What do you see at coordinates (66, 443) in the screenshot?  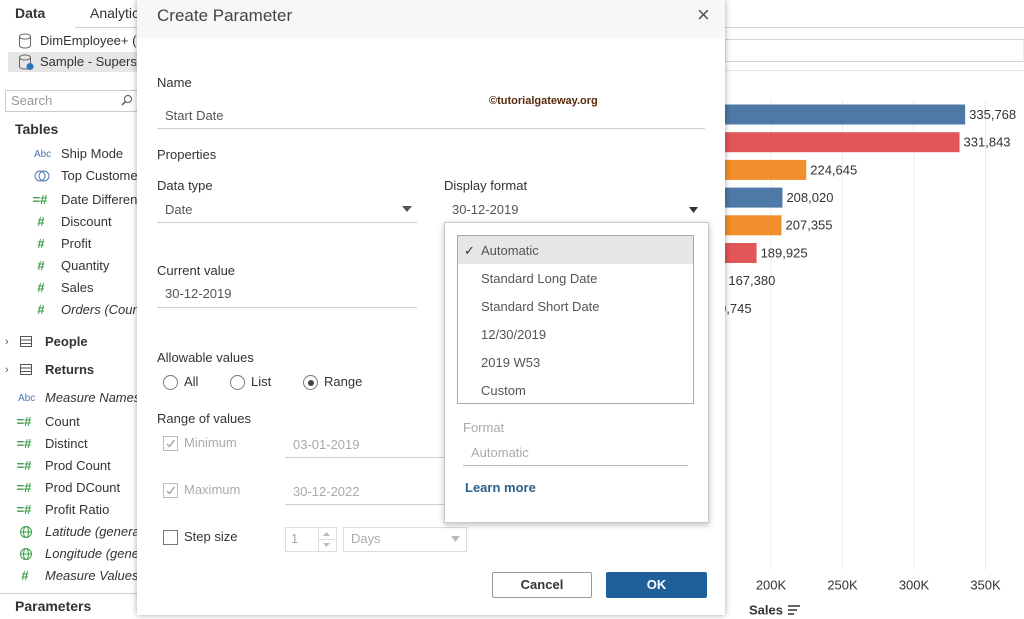 I see `field: Distinct` at bounding box center [66, 443].